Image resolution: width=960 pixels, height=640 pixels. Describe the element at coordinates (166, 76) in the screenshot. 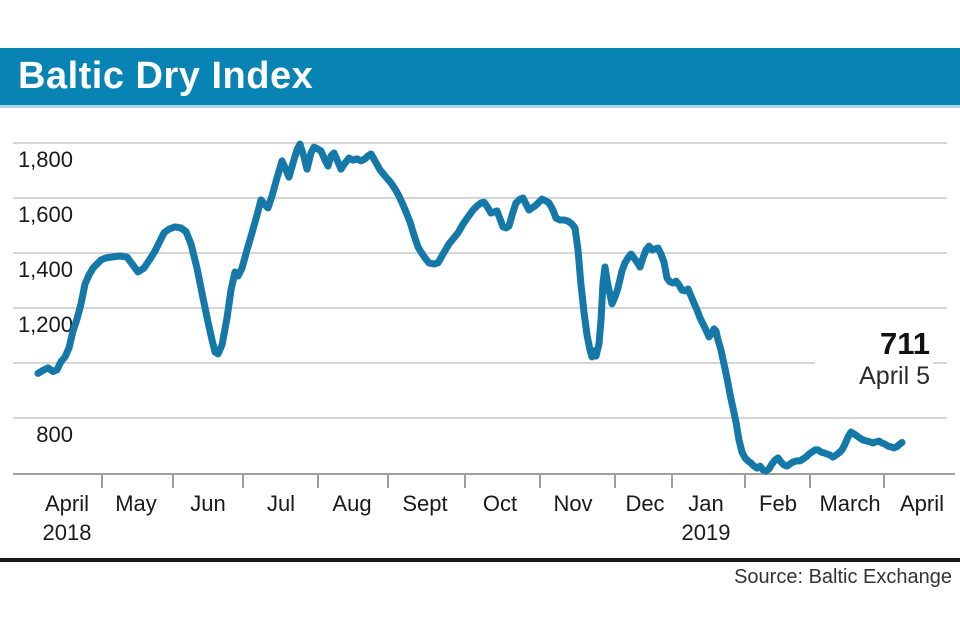

I see `figure-title: Baltic Dry Index` at that location.